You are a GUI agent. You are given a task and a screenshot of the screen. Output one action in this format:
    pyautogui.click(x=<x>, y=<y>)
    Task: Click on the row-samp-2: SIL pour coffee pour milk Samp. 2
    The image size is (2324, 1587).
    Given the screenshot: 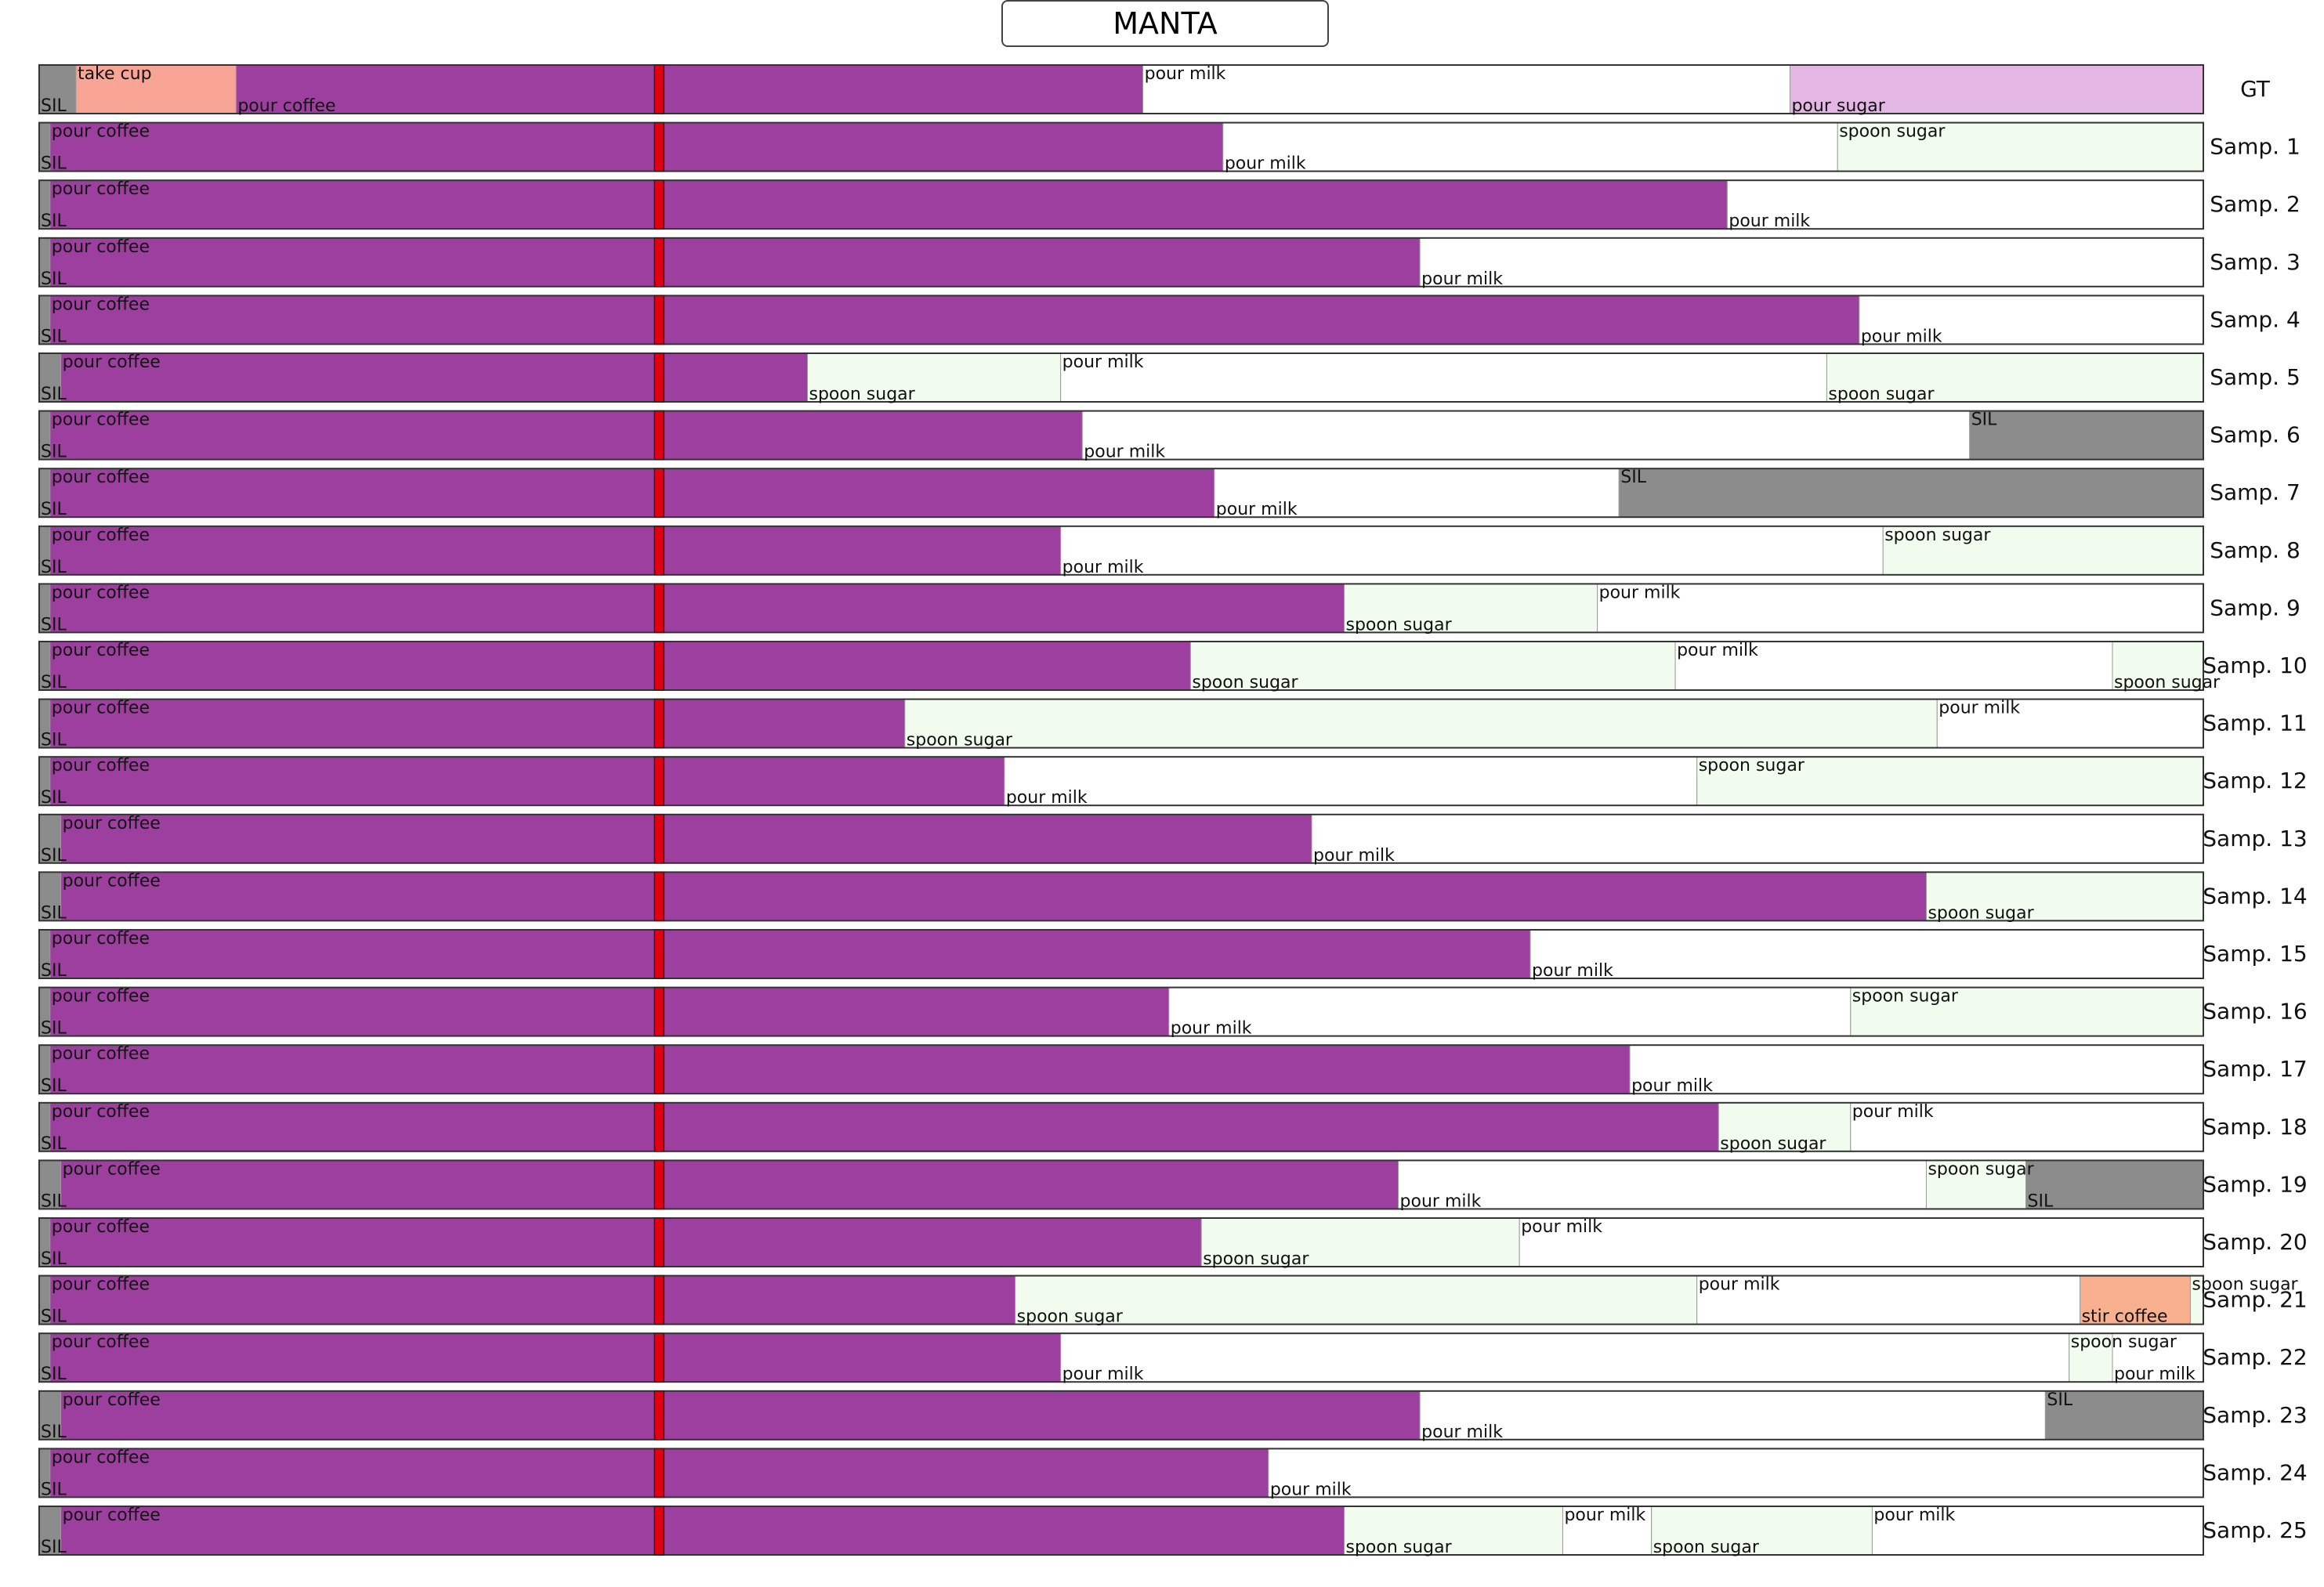 What is the action you would take?
    pyautogui.click(x=1169, y=205)
    